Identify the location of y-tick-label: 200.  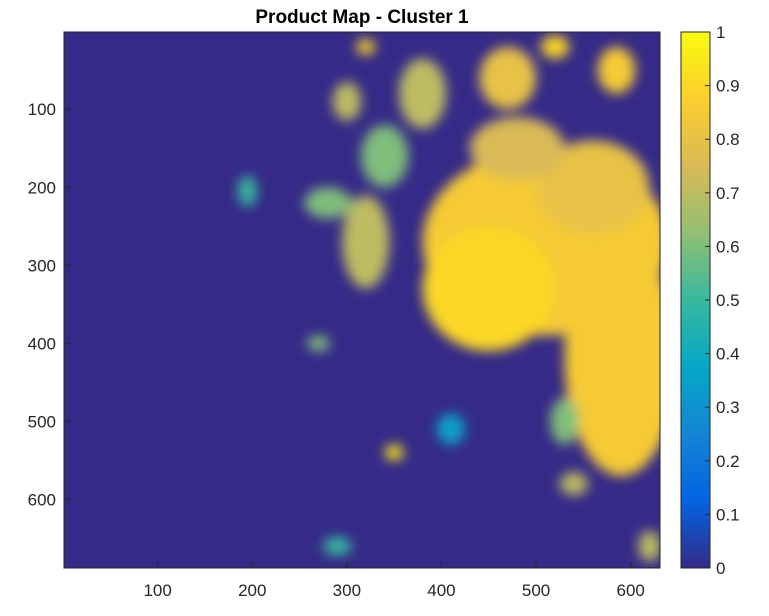
(42, 187).